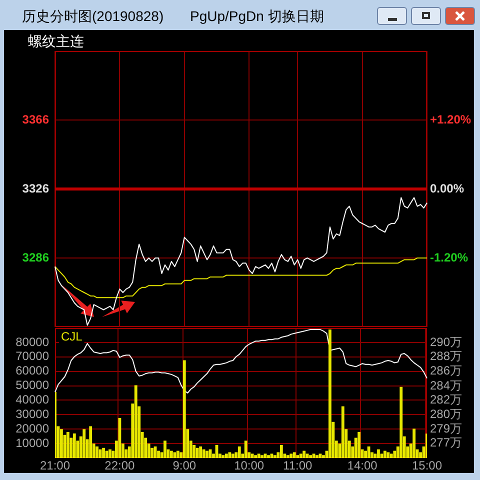 Image resolution: width=480 pixels, height=480 pixels. I want to click on y-tick-label: 3326, so click(36, 188).